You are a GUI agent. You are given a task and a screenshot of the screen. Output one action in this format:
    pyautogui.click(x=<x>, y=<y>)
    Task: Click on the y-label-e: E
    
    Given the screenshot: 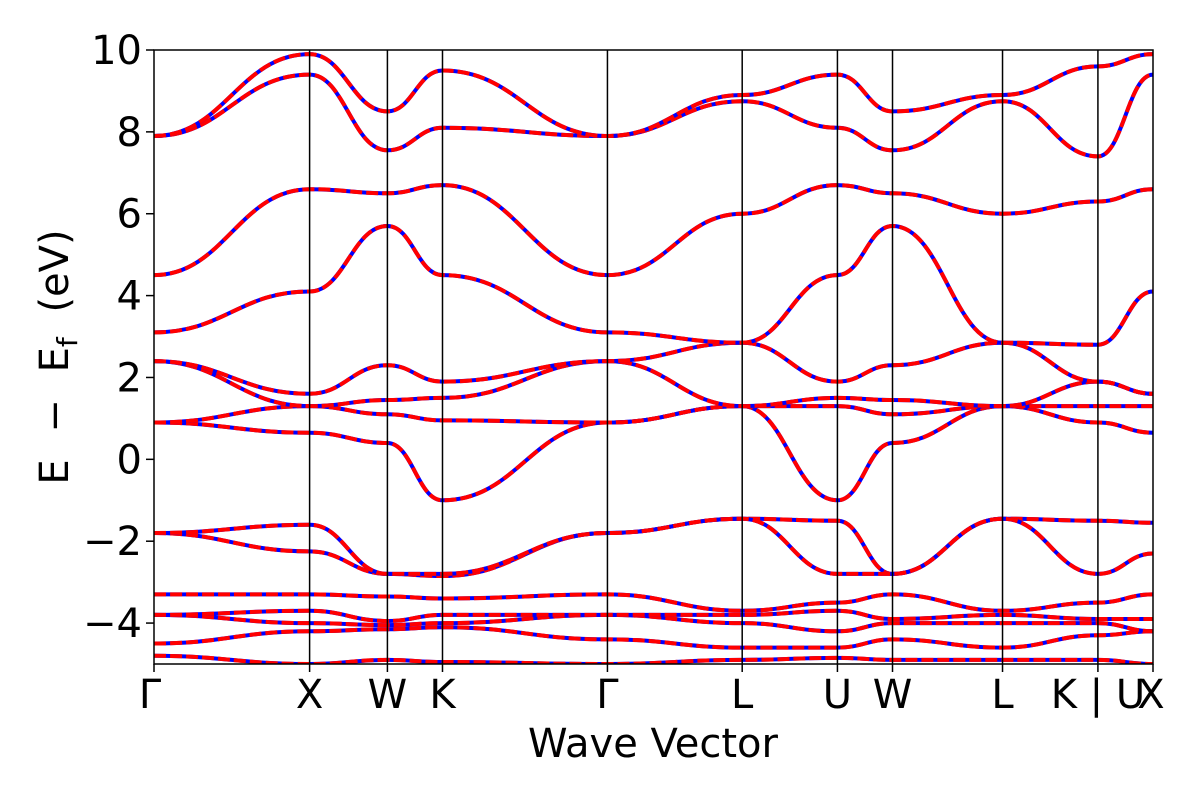 What is the action you would take?
    pyautogui.click(x=55, y=471)
    